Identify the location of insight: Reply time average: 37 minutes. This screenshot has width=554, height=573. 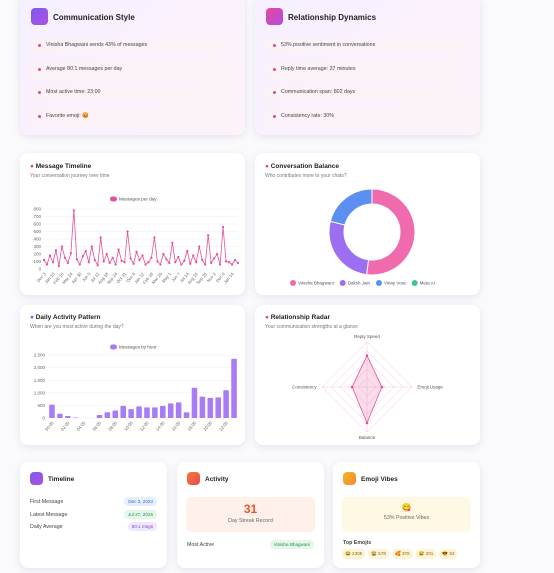
(367, 69).